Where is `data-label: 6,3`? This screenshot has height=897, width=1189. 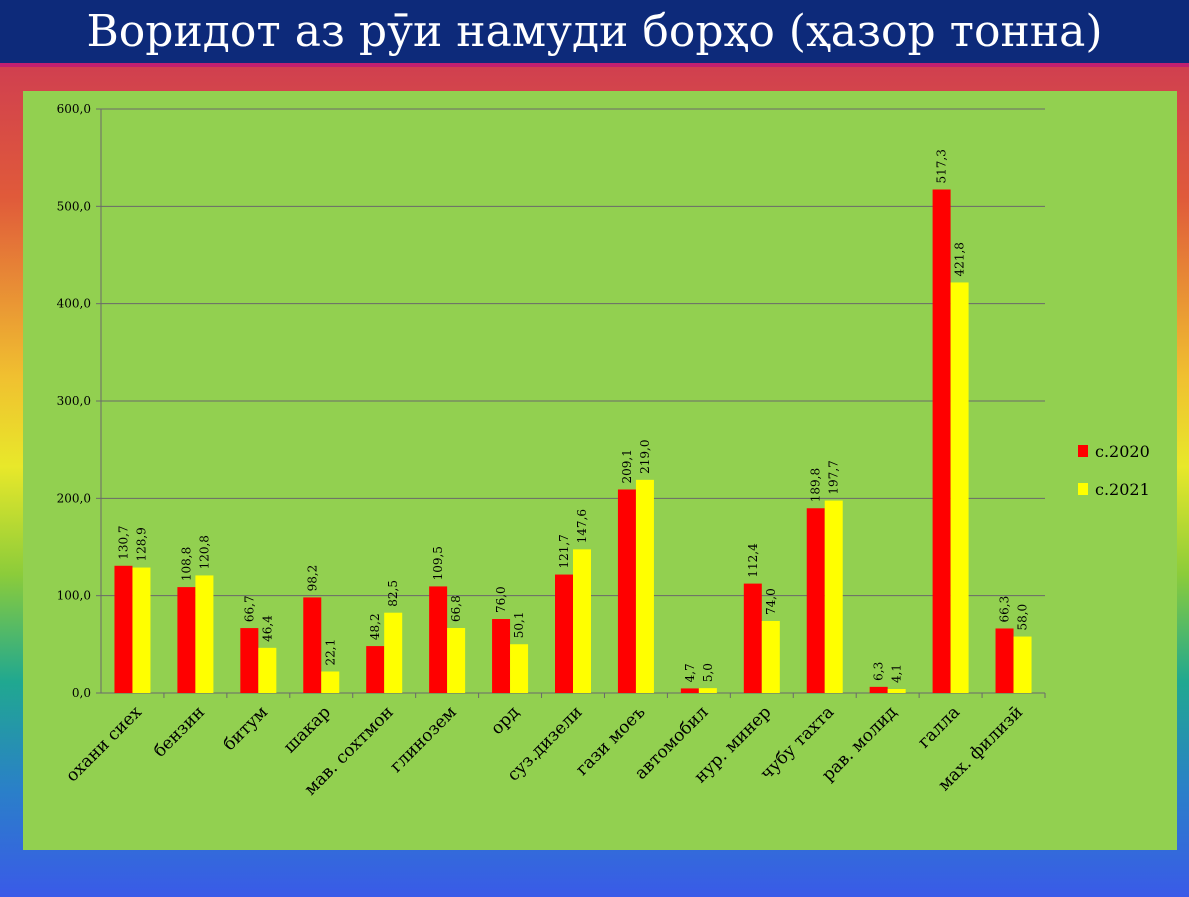 data-label: 6,3 is located at coordinates (879, 671).